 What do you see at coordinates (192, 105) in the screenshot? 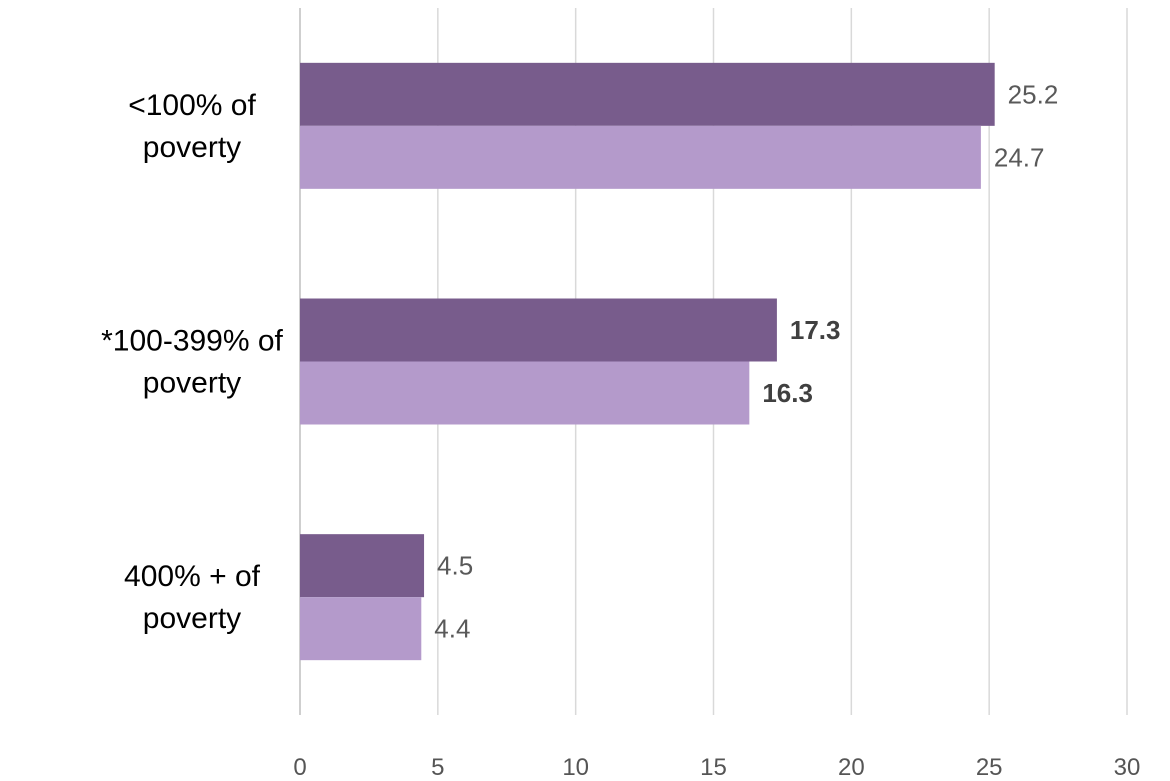
I see `category-label: <100% of` at bounding box center [192, 105].